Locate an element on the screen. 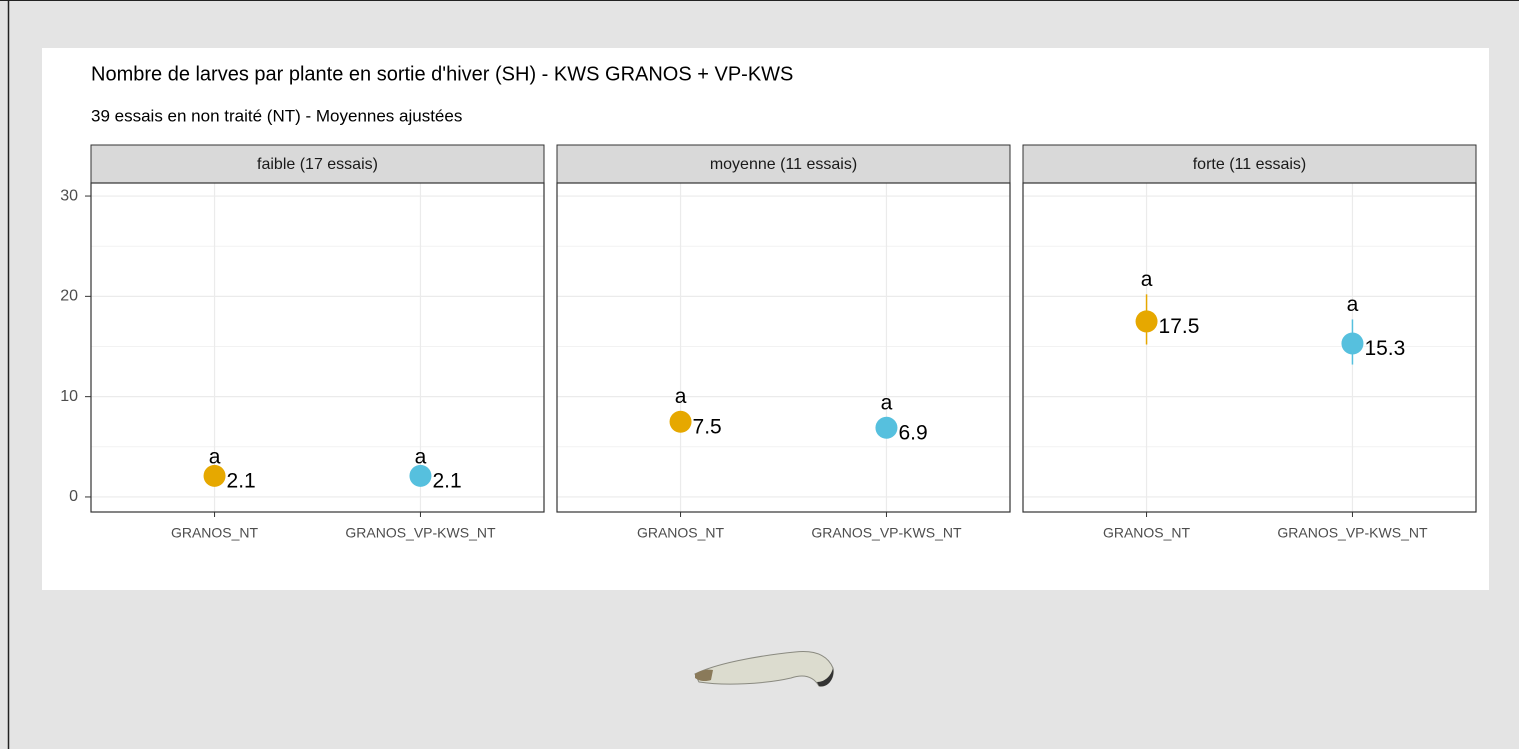  value-label: 17.5 is located at coordinates (1179, 326).